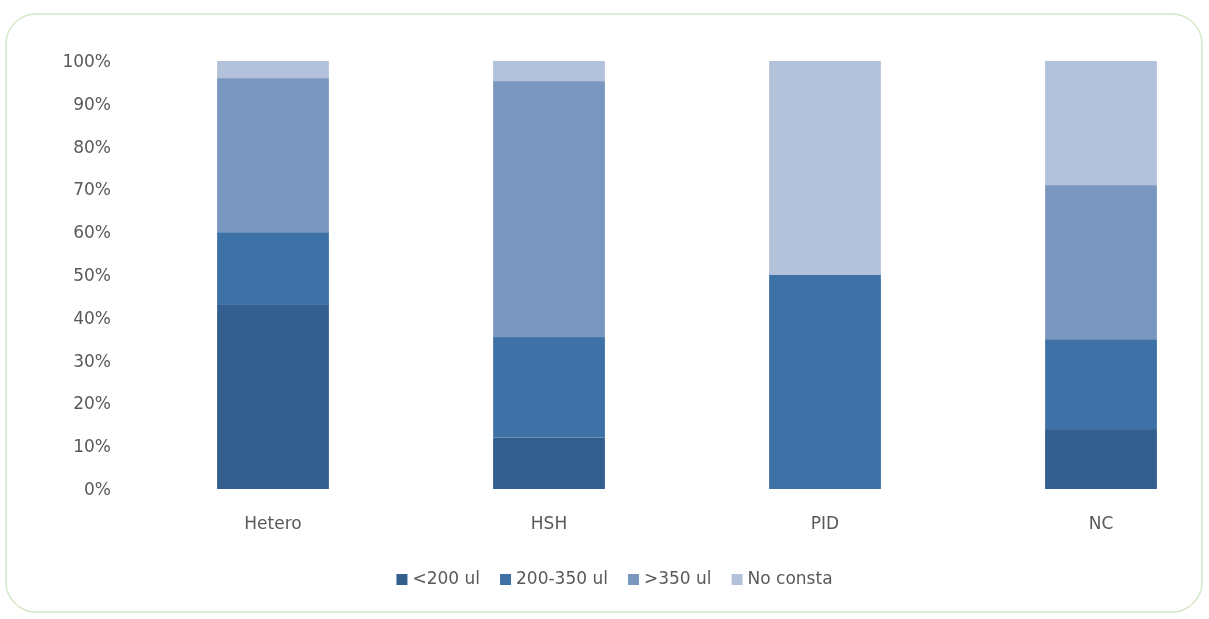 This screenshot has width=1209, height=619. Describe the element at coordinates (92, 146) in the screenshot. I see `y-tick-label: 80%` at that location.